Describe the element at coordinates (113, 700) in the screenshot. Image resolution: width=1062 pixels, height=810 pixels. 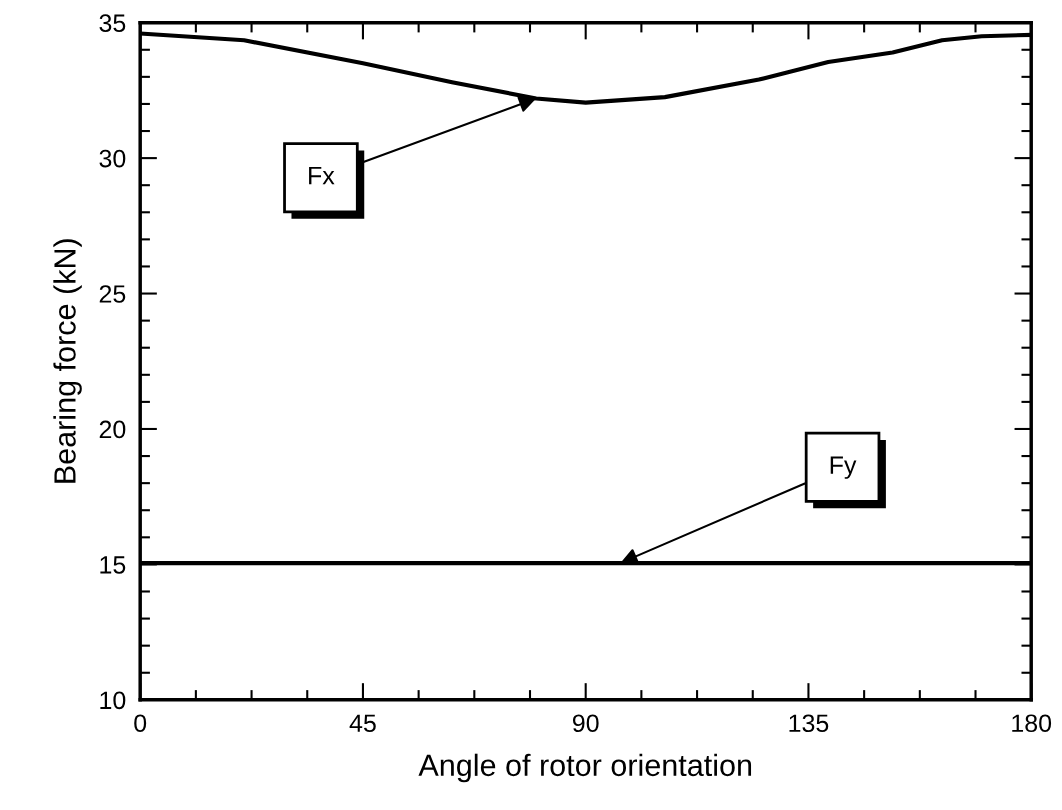
I see `y-tick-label: 10` at that location.